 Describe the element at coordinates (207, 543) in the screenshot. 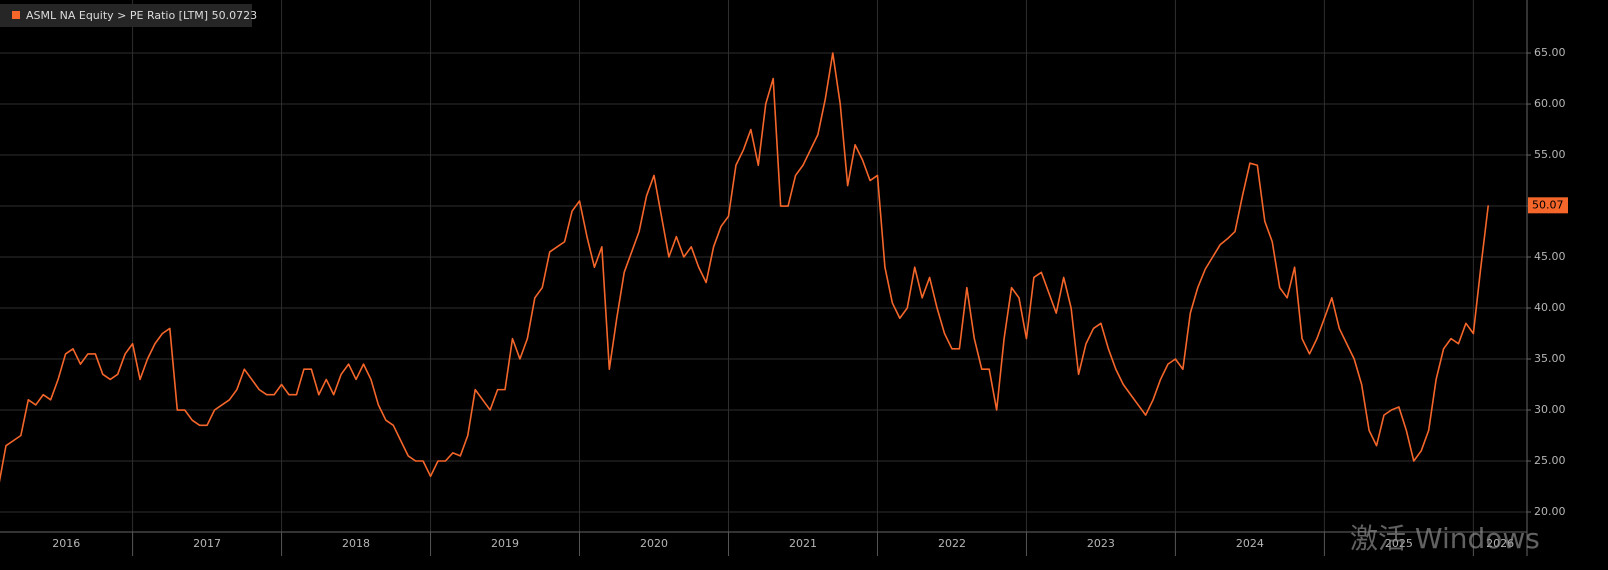

I see `x-tick-label: 2017` at that location.